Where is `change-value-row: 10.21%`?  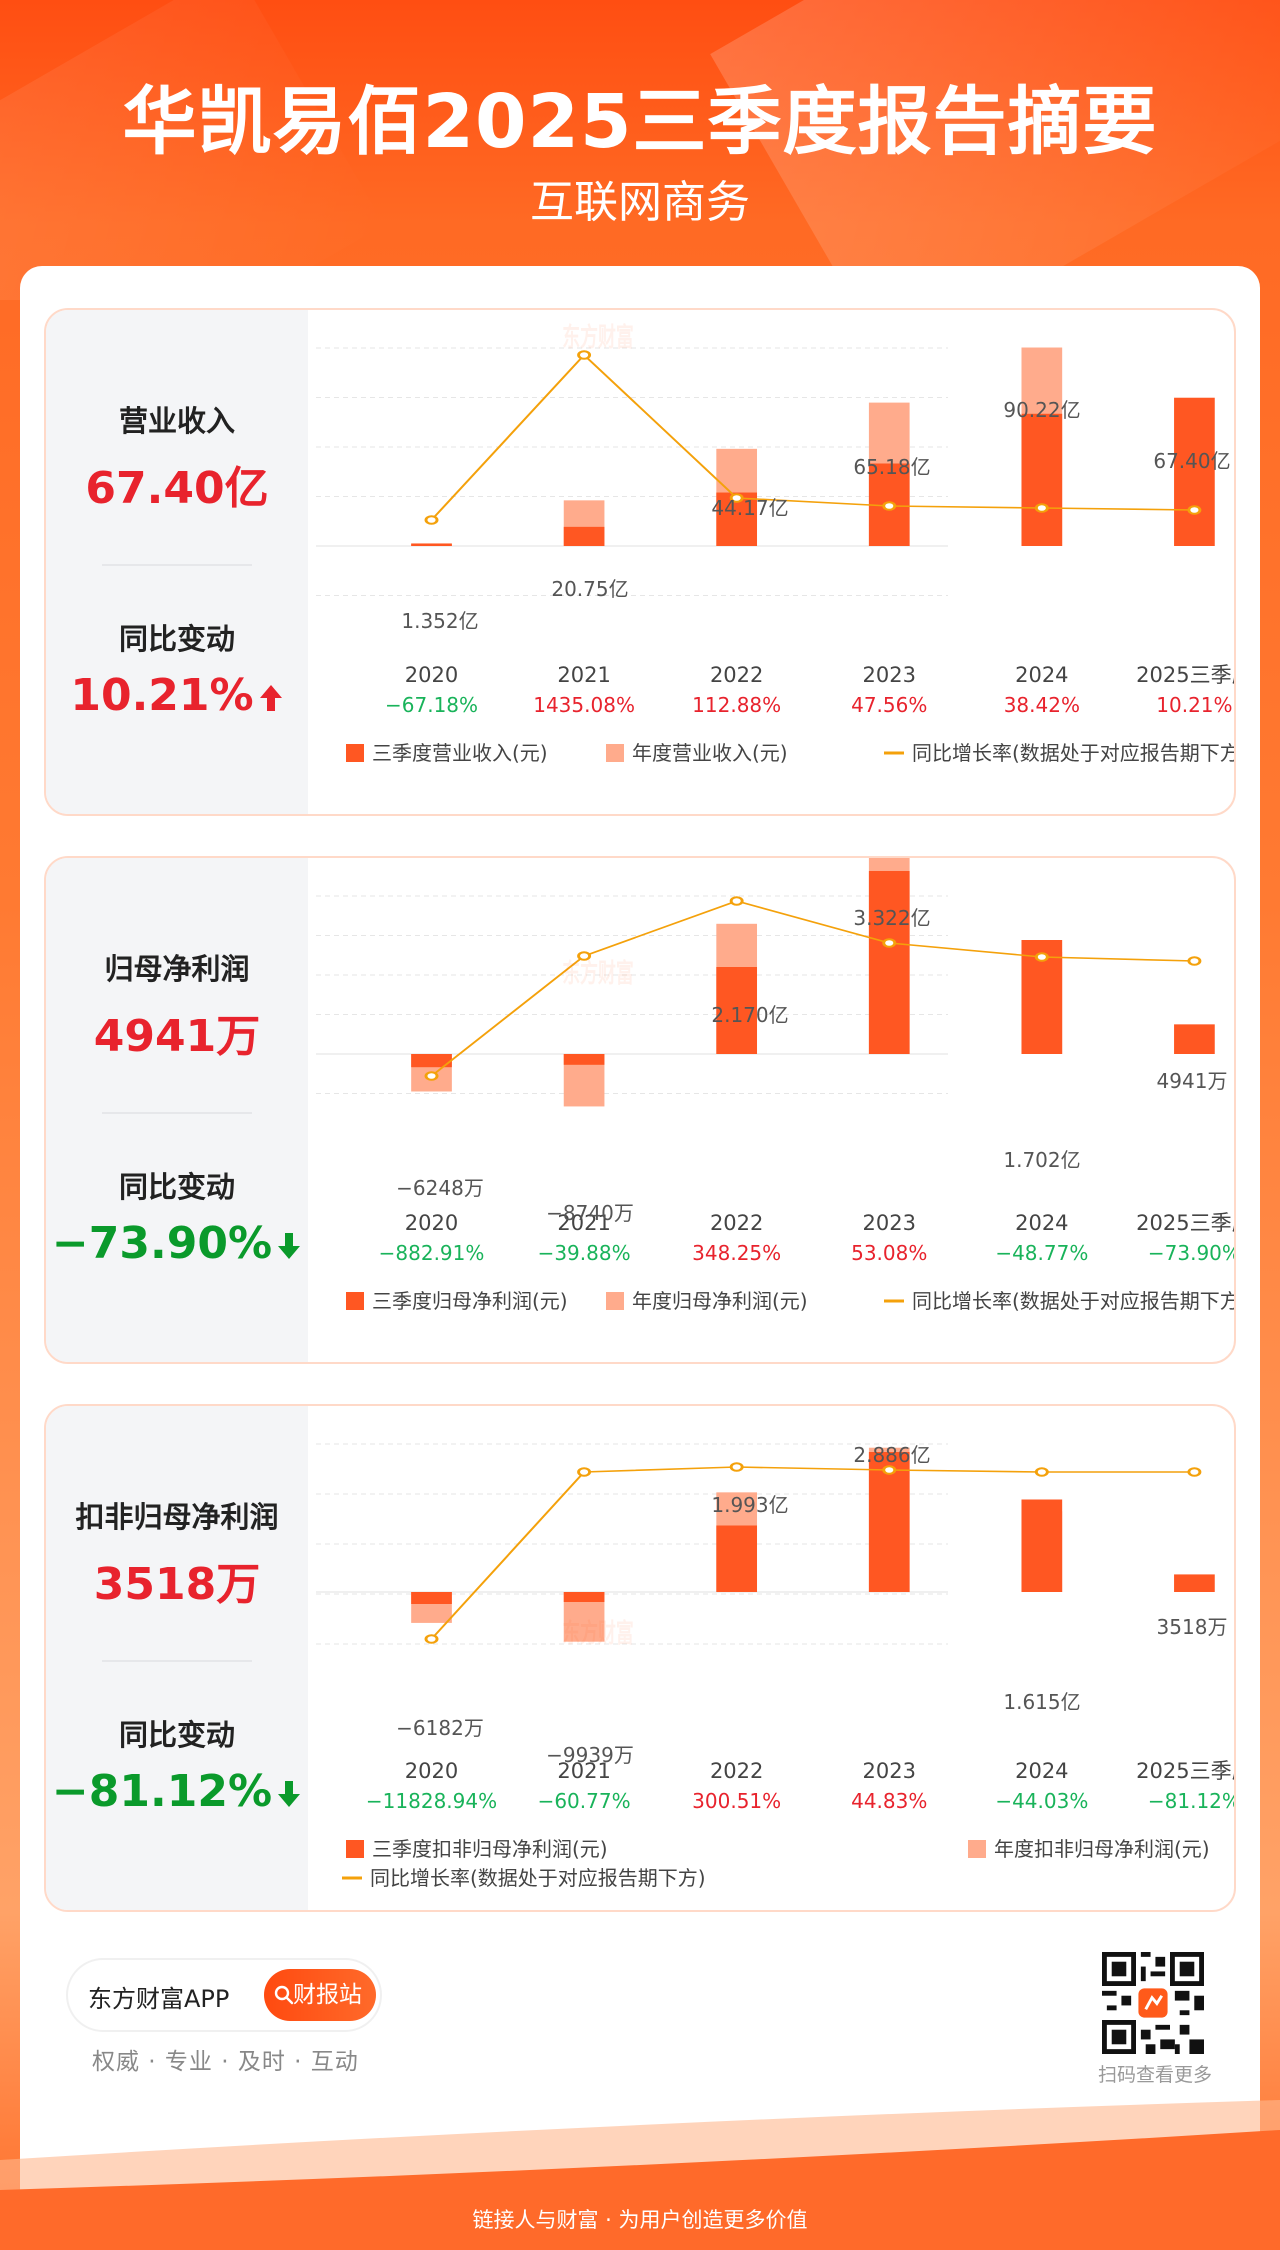 change-value-row: 10.21% is located at coordinates (177, 697).